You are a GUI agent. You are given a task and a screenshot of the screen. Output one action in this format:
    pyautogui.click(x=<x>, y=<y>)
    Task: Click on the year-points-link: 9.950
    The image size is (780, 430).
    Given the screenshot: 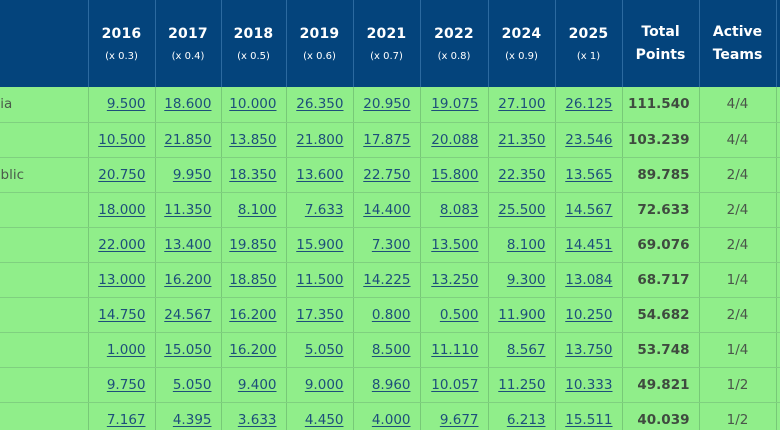 What is the action you would take?
    pyautogui.click(x=192, y=174)
    